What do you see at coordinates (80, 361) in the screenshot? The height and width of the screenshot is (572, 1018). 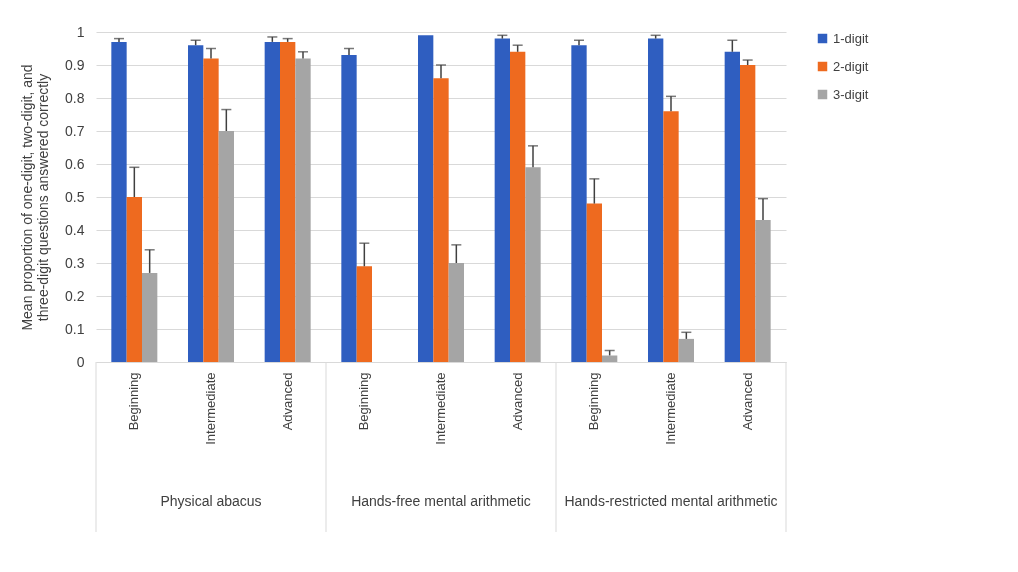 I see `y-tick-label: 0` at bounding box center [80, 361].